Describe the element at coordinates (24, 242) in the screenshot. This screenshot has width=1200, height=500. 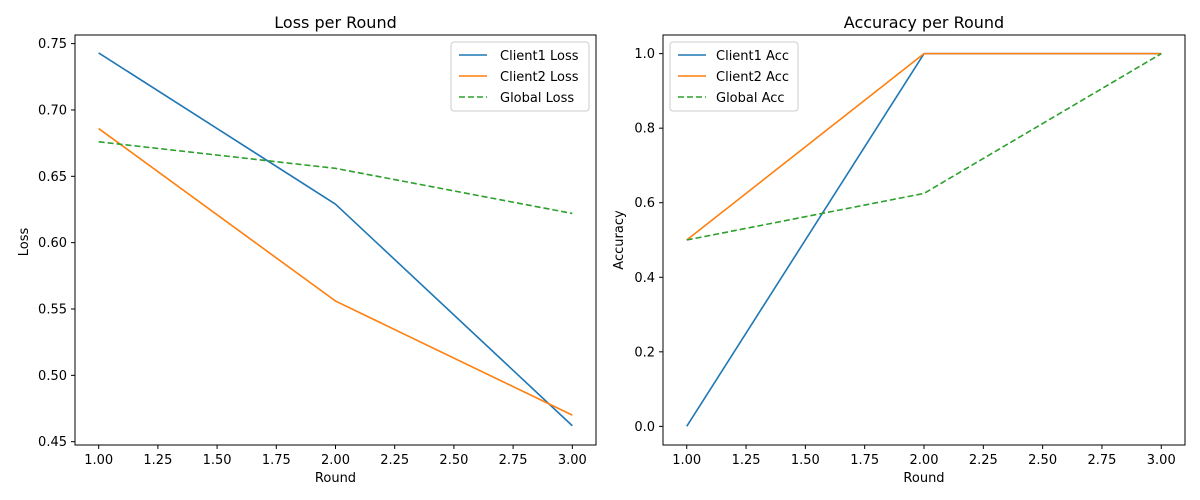
I see `loss-chart-ylabel: Loss` at that location.